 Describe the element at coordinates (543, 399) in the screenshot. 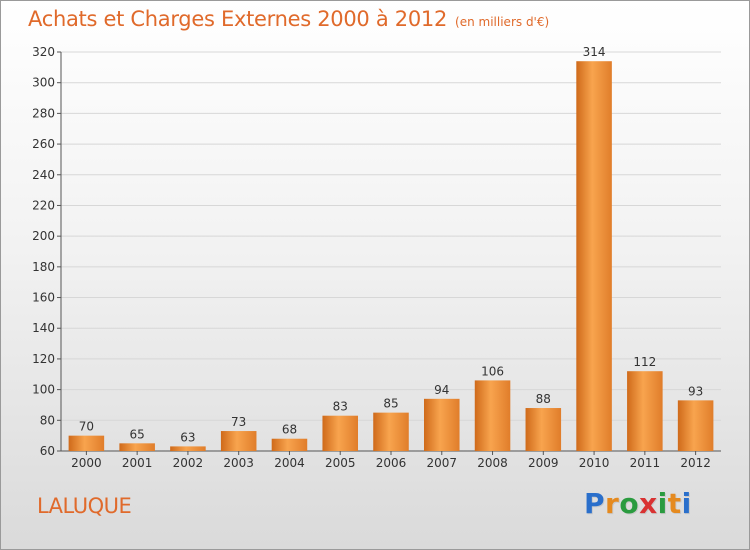

I see `data-label: 88` at that location.